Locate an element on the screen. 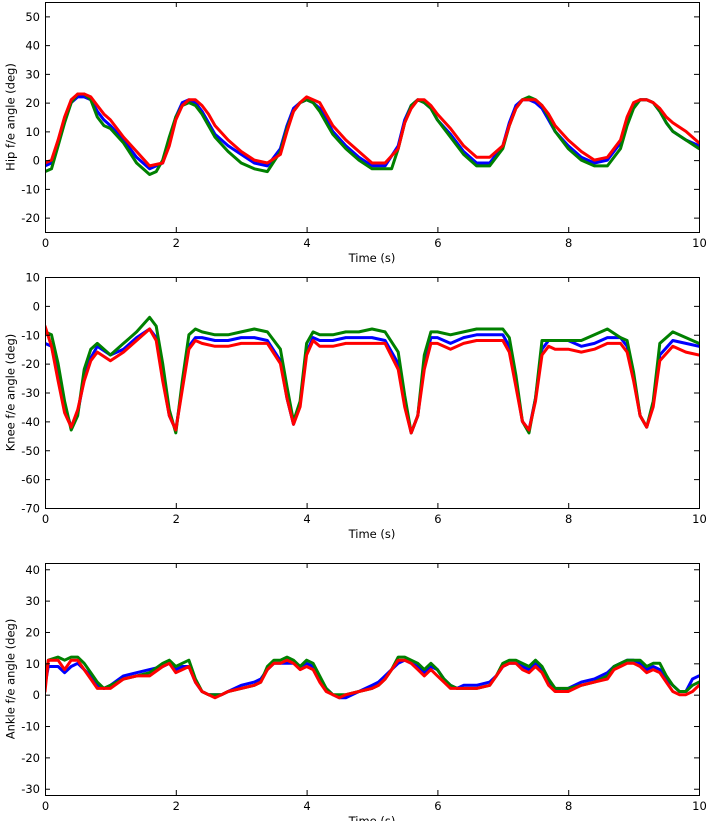 This screenshot has width=708, height=821. hip-series-red is located at coordinates (372, 130).